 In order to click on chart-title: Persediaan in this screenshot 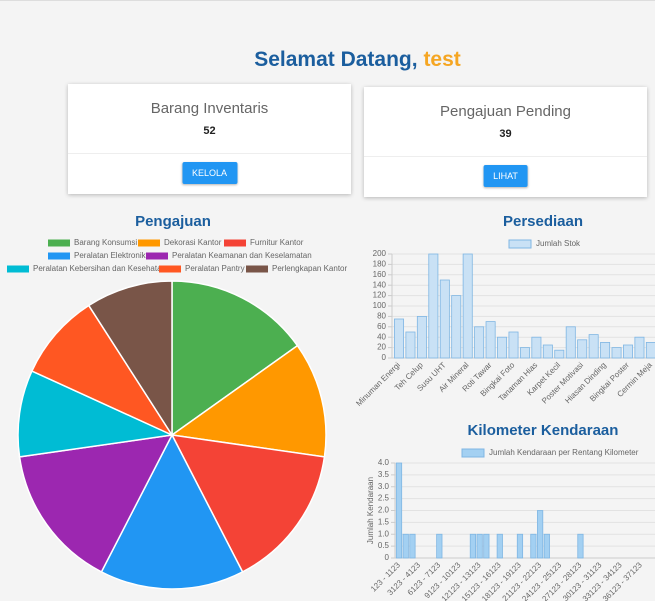, I will do `click(543, 221)`.